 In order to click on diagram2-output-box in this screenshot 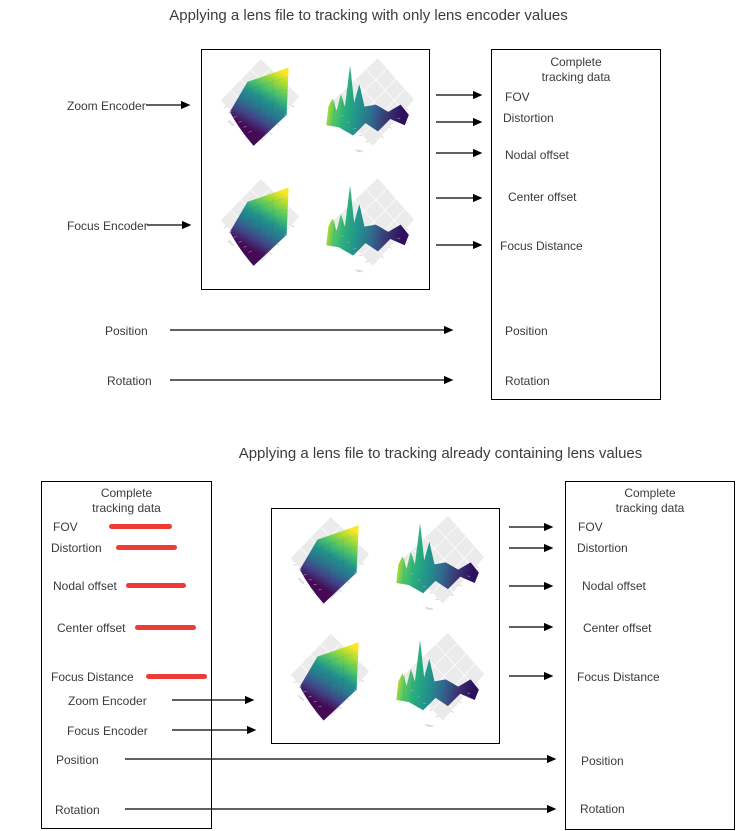, I will do `click(650, 655)`.